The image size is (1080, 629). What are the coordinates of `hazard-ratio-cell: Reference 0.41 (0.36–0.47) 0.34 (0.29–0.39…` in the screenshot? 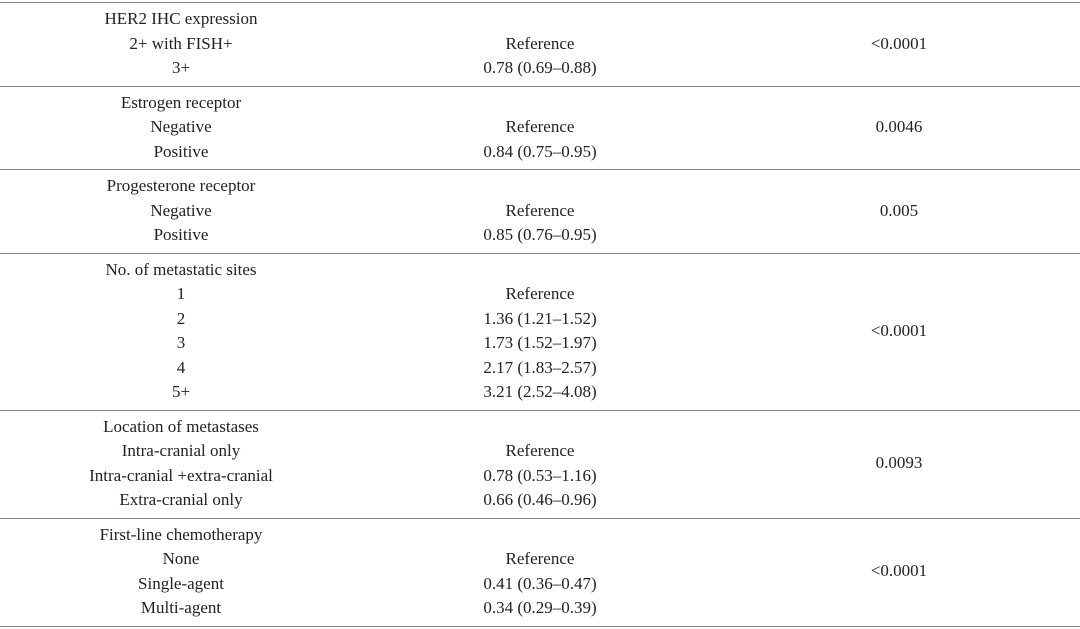 It's located at (540, 572).